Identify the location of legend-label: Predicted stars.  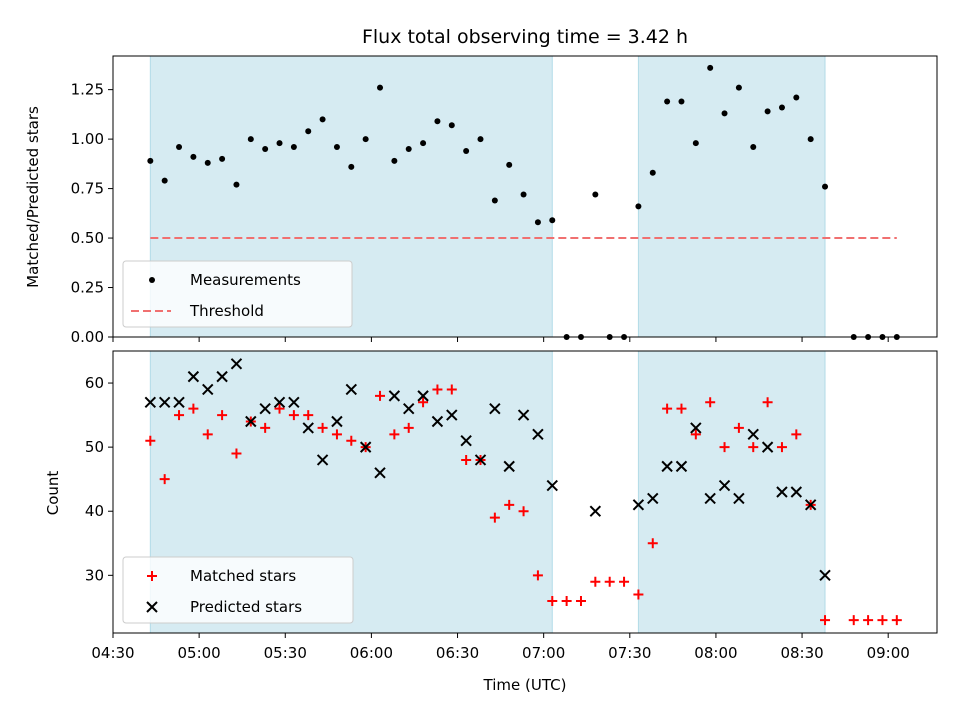
(246, 607).